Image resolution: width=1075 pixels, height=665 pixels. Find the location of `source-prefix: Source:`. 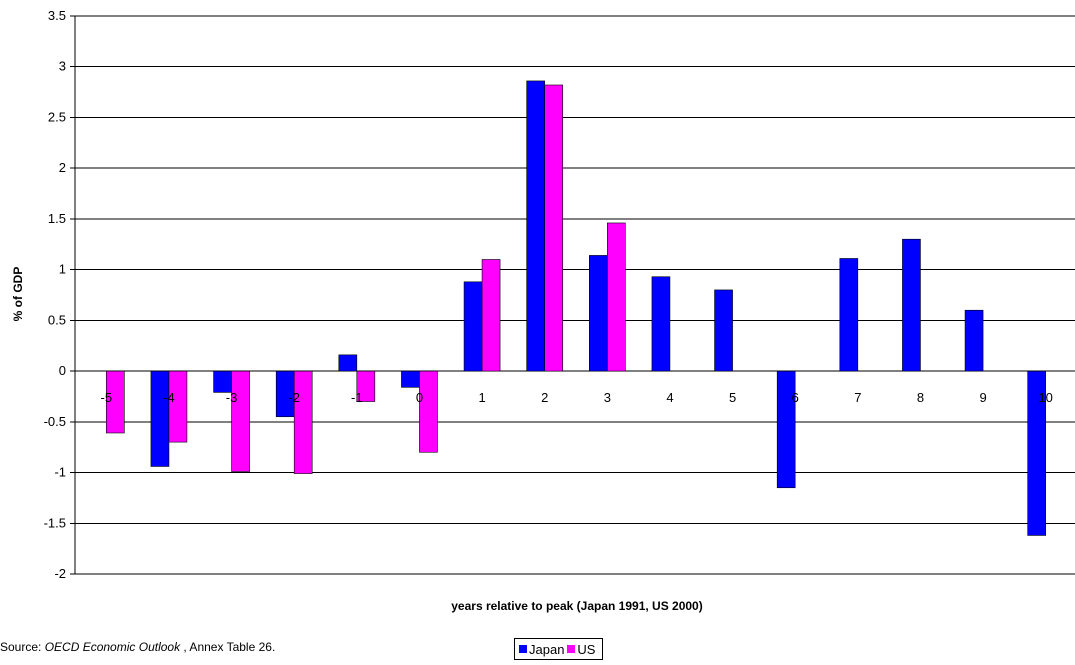

source-prefix: Source: is located at coordinates (22, 647).